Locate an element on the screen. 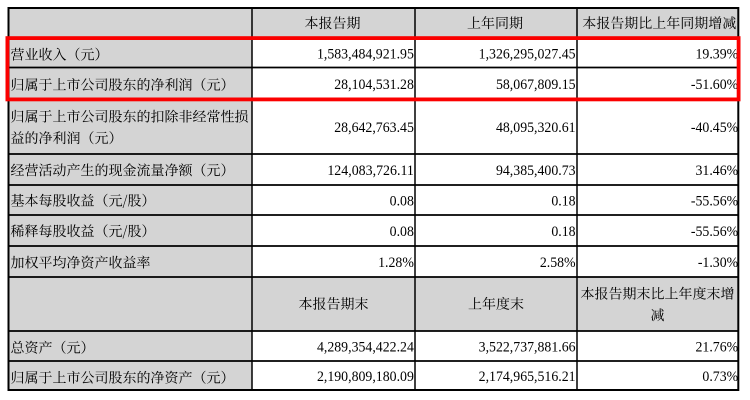 Image resolution: width=750 pixels, height=400 pixels. svg-text: 19.39% is located at coordinates (717, 55).